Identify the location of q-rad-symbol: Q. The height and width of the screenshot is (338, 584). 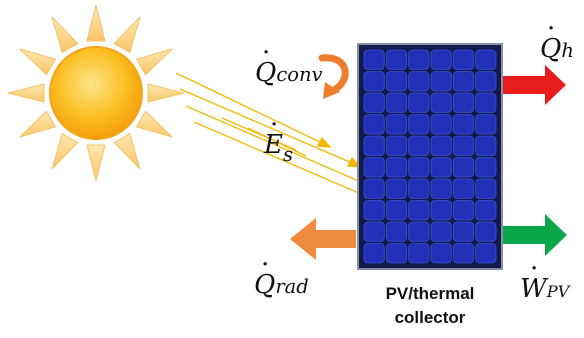
(265, 285).